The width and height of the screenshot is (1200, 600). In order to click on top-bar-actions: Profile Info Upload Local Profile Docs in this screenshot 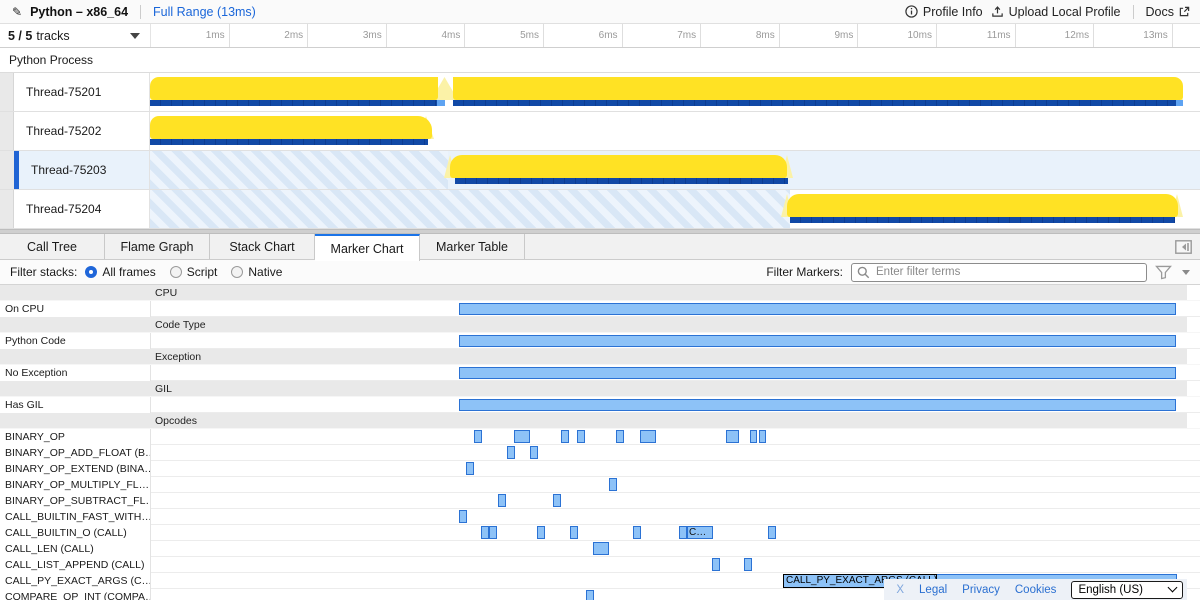, I will do `click(1052, 11)`.